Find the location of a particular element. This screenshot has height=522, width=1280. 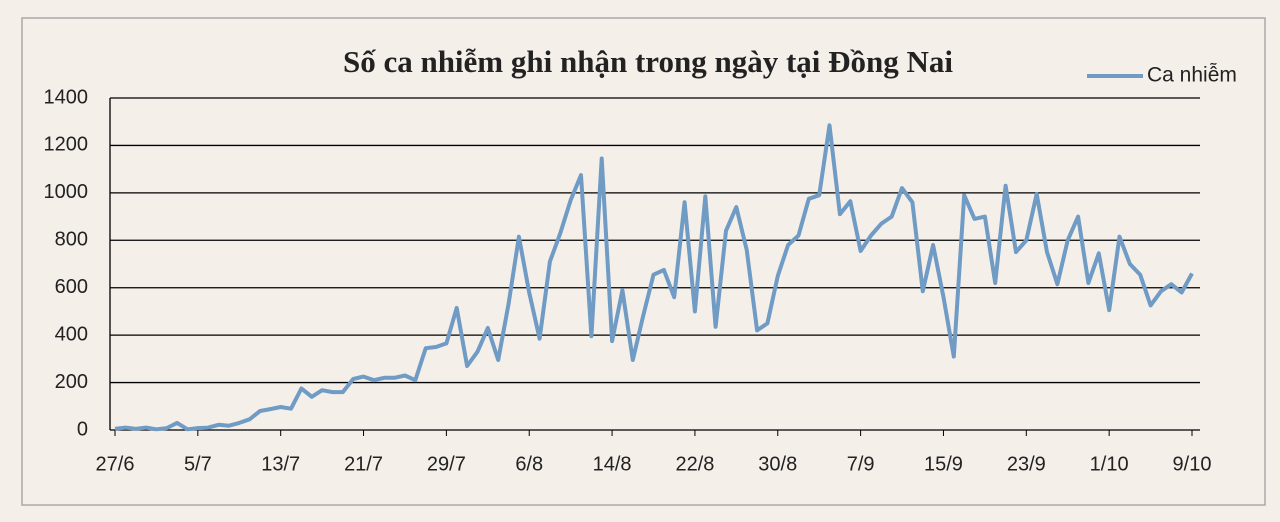

x-tick-label: 7/9 is located at coordinates (861, 464).